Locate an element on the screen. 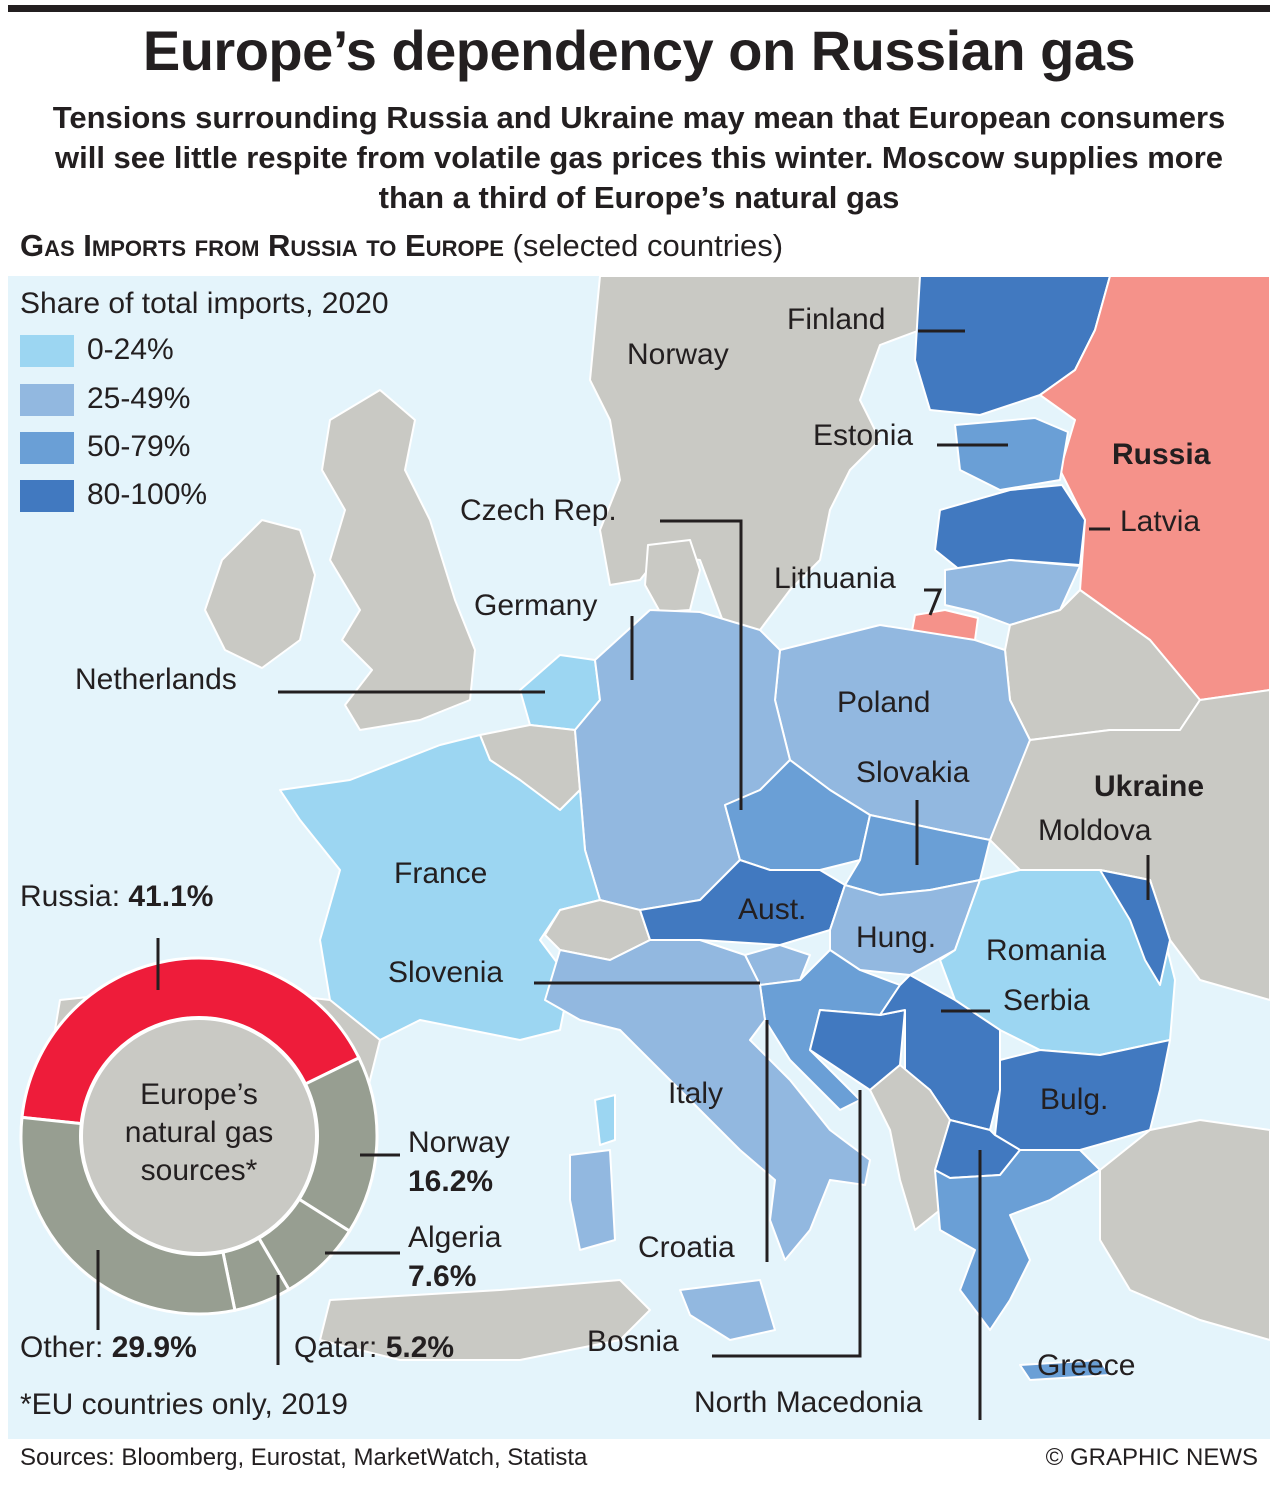 This screenshot has height=1488, width=1278. label-italy: Italy is located at coordinates (696, 1093).